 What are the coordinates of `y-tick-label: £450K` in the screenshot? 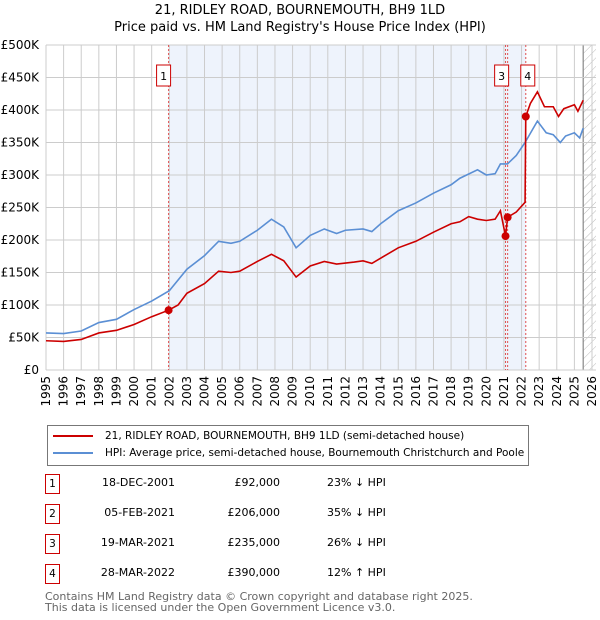 It's located at (21, 78).